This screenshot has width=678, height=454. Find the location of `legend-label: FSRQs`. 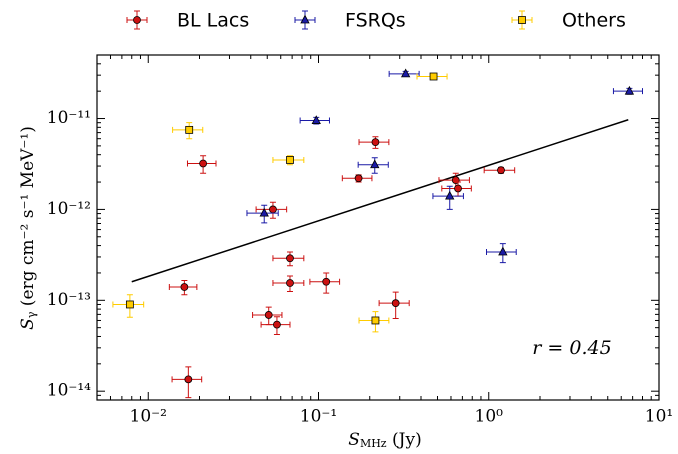

legend-label: FSRQs is located at coordinates (375, 21).